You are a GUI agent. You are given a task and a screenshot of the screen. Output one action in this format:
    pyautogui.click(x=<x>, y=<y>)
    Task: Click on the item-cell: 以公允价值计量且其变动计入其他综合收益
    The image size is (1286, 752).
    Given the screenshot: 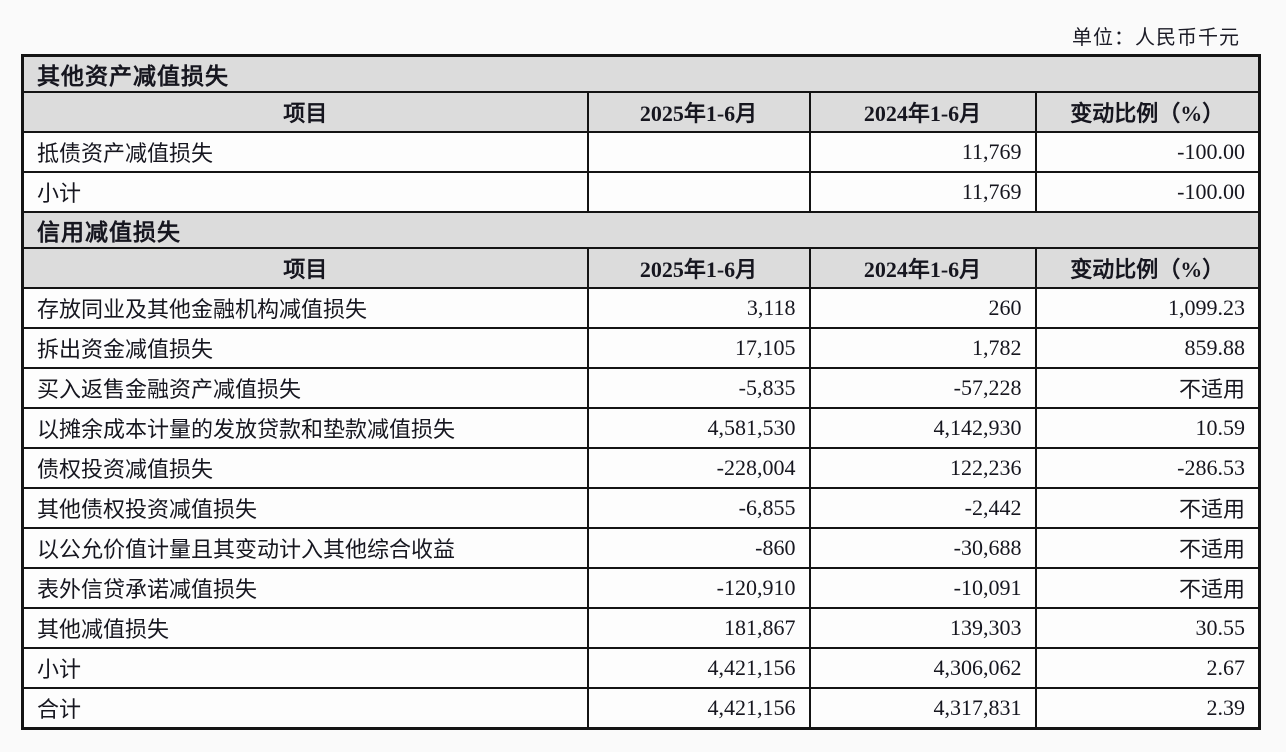 What is the action you would take?
    pyautogui.click(x=305, y=548)
    